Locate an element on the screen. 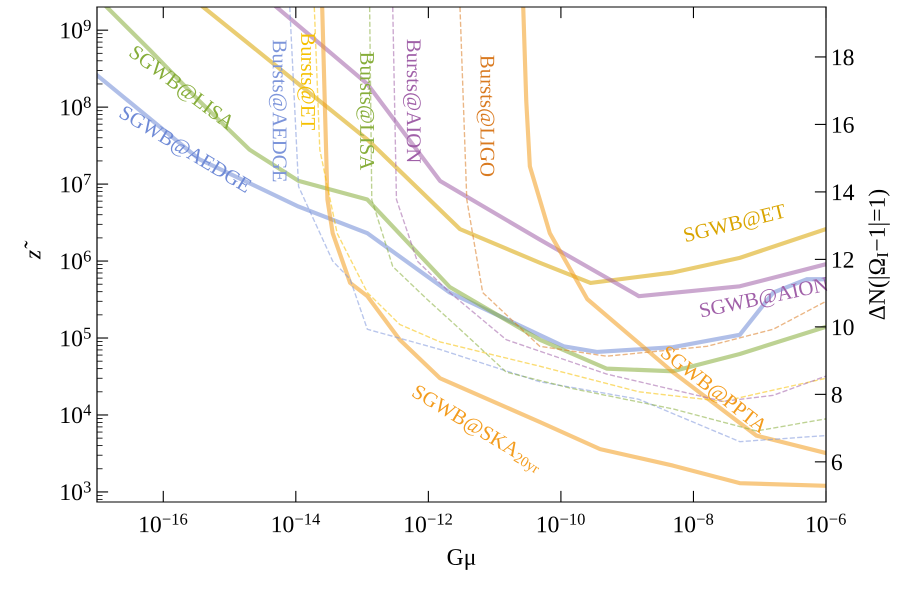 This screenshot has width=909, height=592. x-tick-label: 10$^{−6}$ is located at coordinates (826, 523).